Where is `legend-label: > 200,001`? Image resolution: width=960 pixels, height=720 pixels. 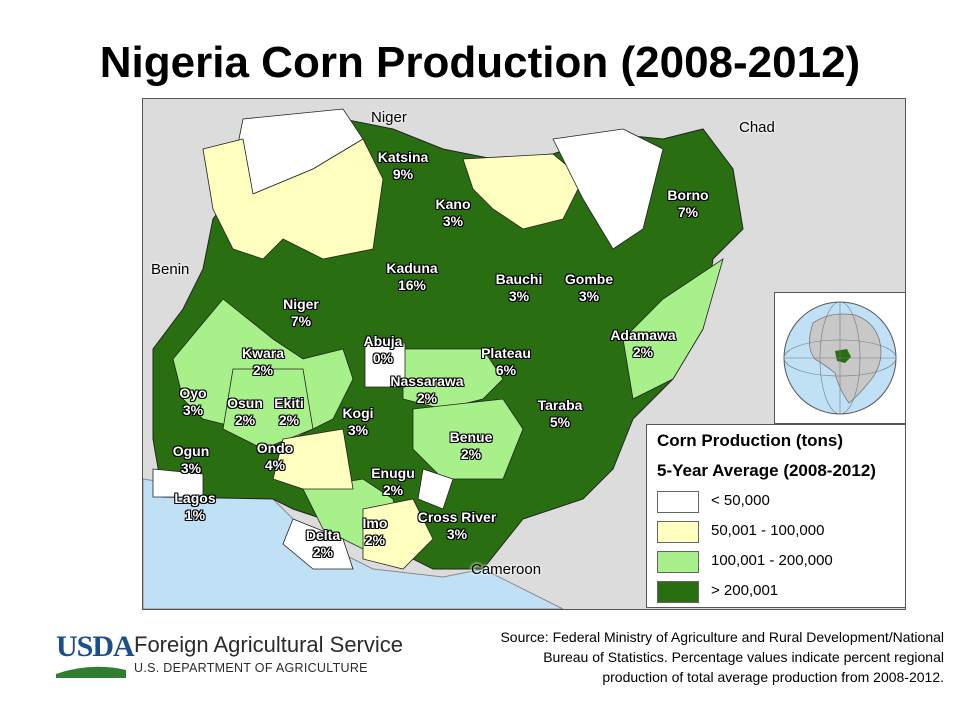 legend-label: > 200,001 is located at coordinates (745, 590).